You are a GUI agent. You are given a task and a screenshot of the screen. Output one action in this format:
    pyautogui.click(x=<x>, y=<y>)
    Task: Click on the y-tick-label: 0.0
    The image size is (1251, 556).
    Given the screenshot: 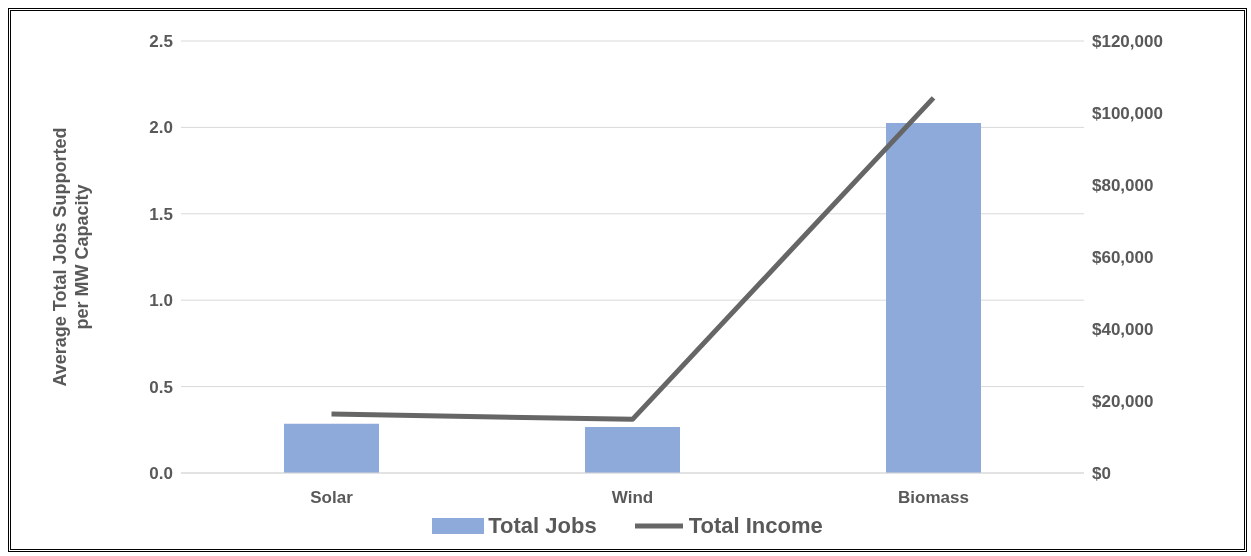 What is the action you would take?
    pyautogui.click(x=161, y=474)
    